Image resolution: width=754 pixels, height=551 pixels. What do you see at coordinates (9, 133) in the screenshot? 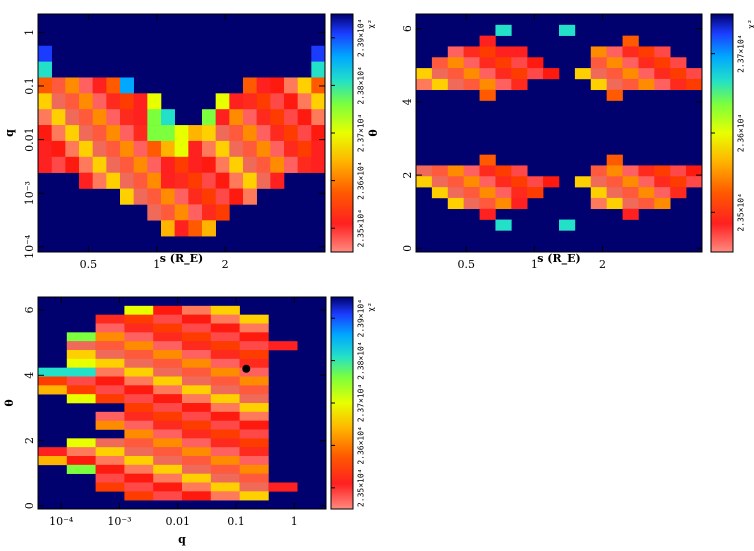
I see `y-axis-label: q` at bounding box center [9, 133].